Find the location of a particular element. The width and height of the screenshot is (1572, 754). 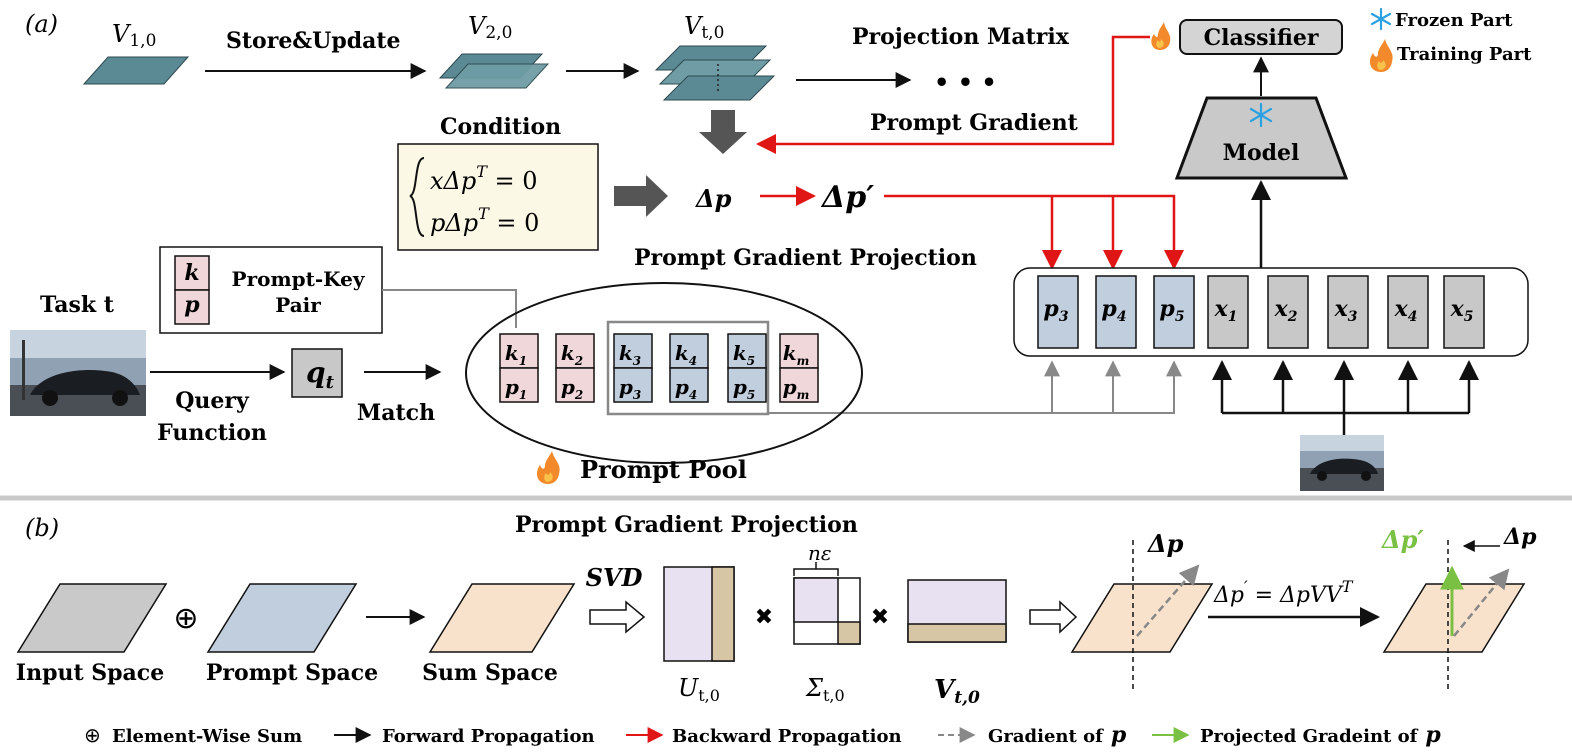

condition-label: Condition is located at coordinates (500, 127).